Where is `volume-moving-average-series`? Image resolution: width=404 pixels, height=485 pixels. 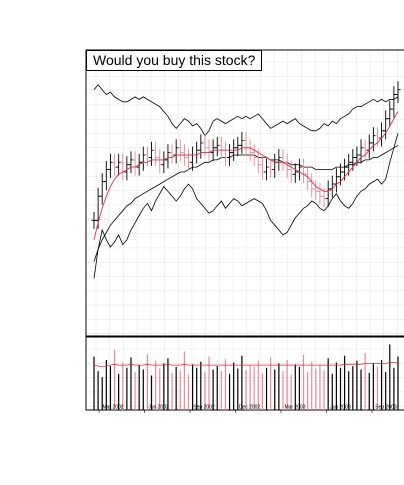 volume-moving-average-series is located at coordinates (245, 365).